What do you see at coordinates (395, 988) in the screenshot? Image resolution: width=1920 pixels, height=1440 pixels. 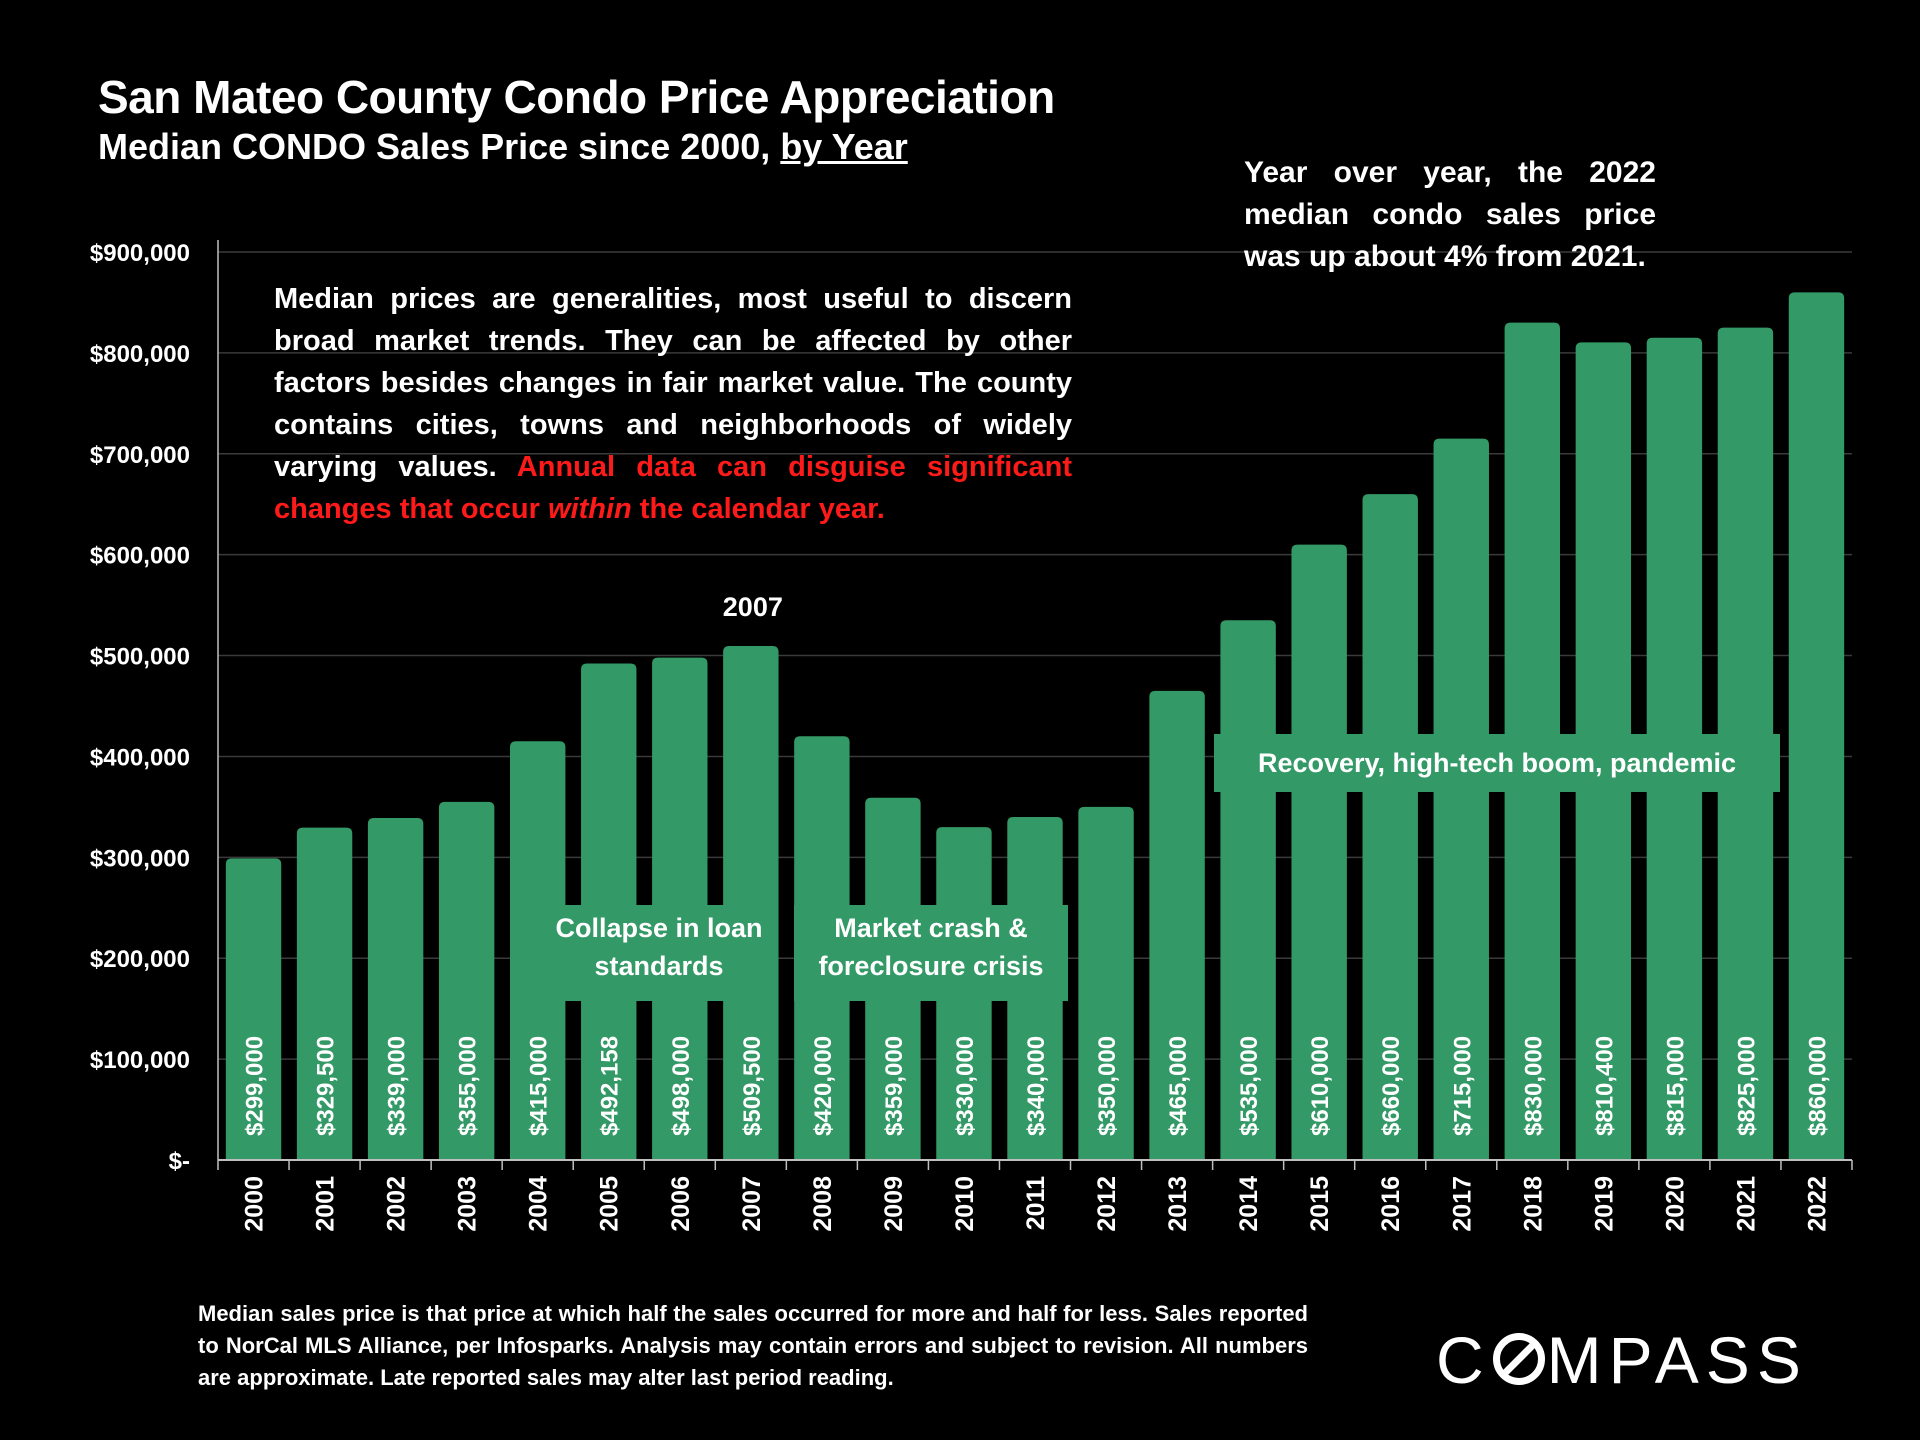 I see `bar-2002` at bounding box center [395, 988].